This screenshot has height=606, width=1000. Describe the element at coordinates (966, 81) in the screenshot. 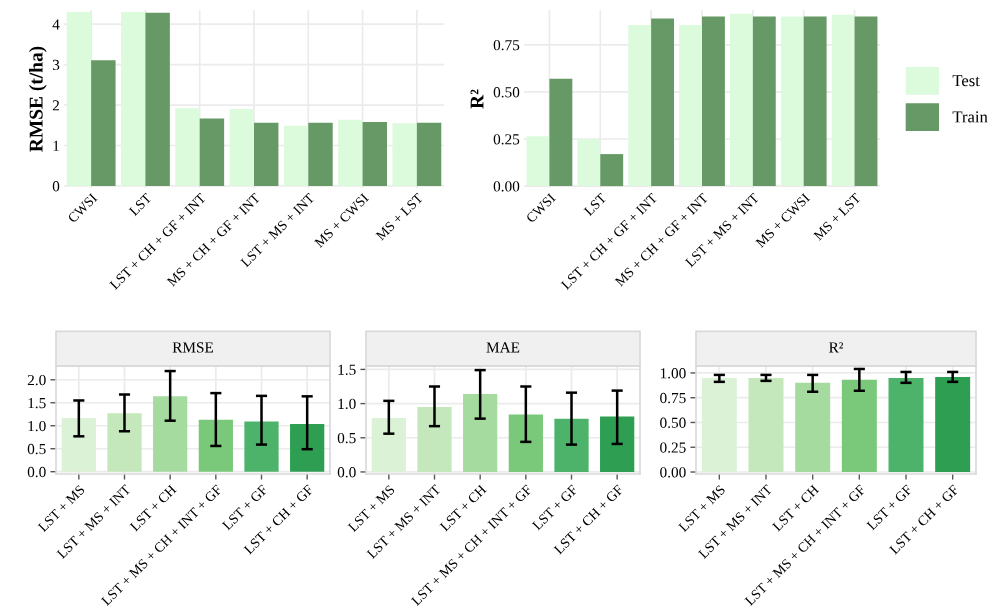

I see `legend-label: Test` at that location.